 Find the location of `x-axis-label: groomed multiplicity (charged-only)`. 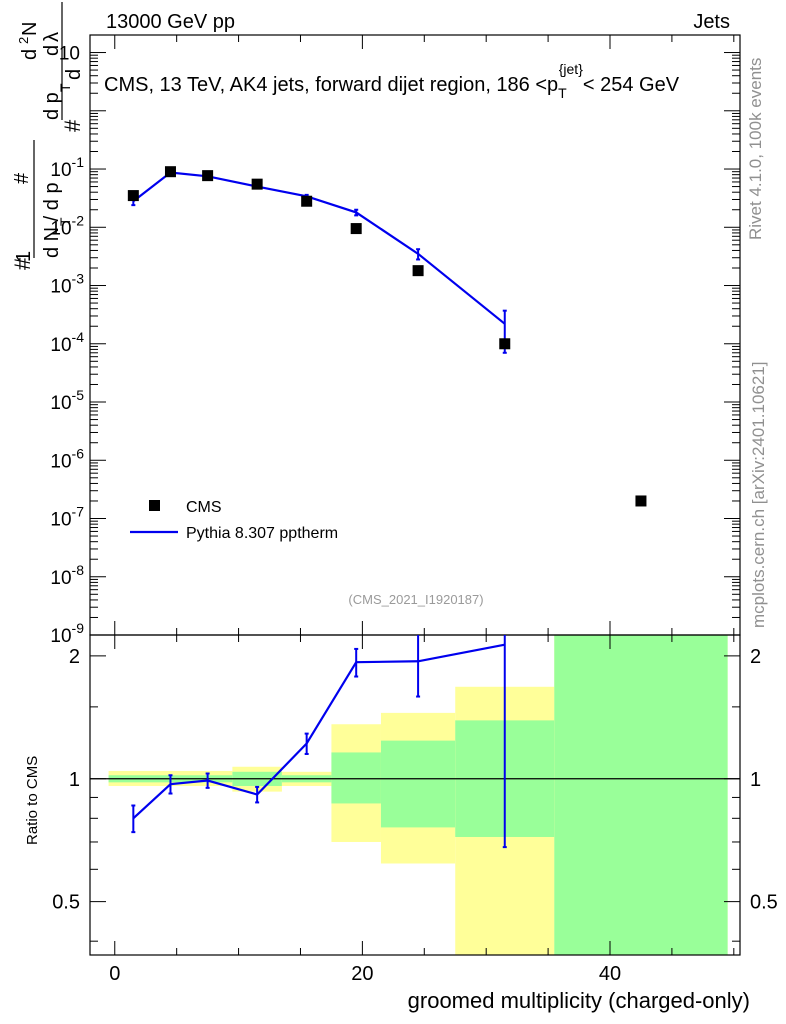

x-axis-label: groomed multiplicity (charged-only) is located at coordinates (579, 1000).